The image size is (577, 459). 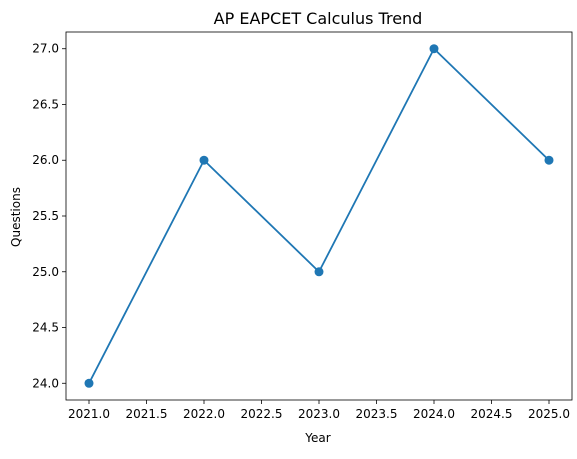 What do you see at coordinates (45, 216) in the screenshot?
I see `y-tick-label: 25.5` at bounding box center [45, 216].